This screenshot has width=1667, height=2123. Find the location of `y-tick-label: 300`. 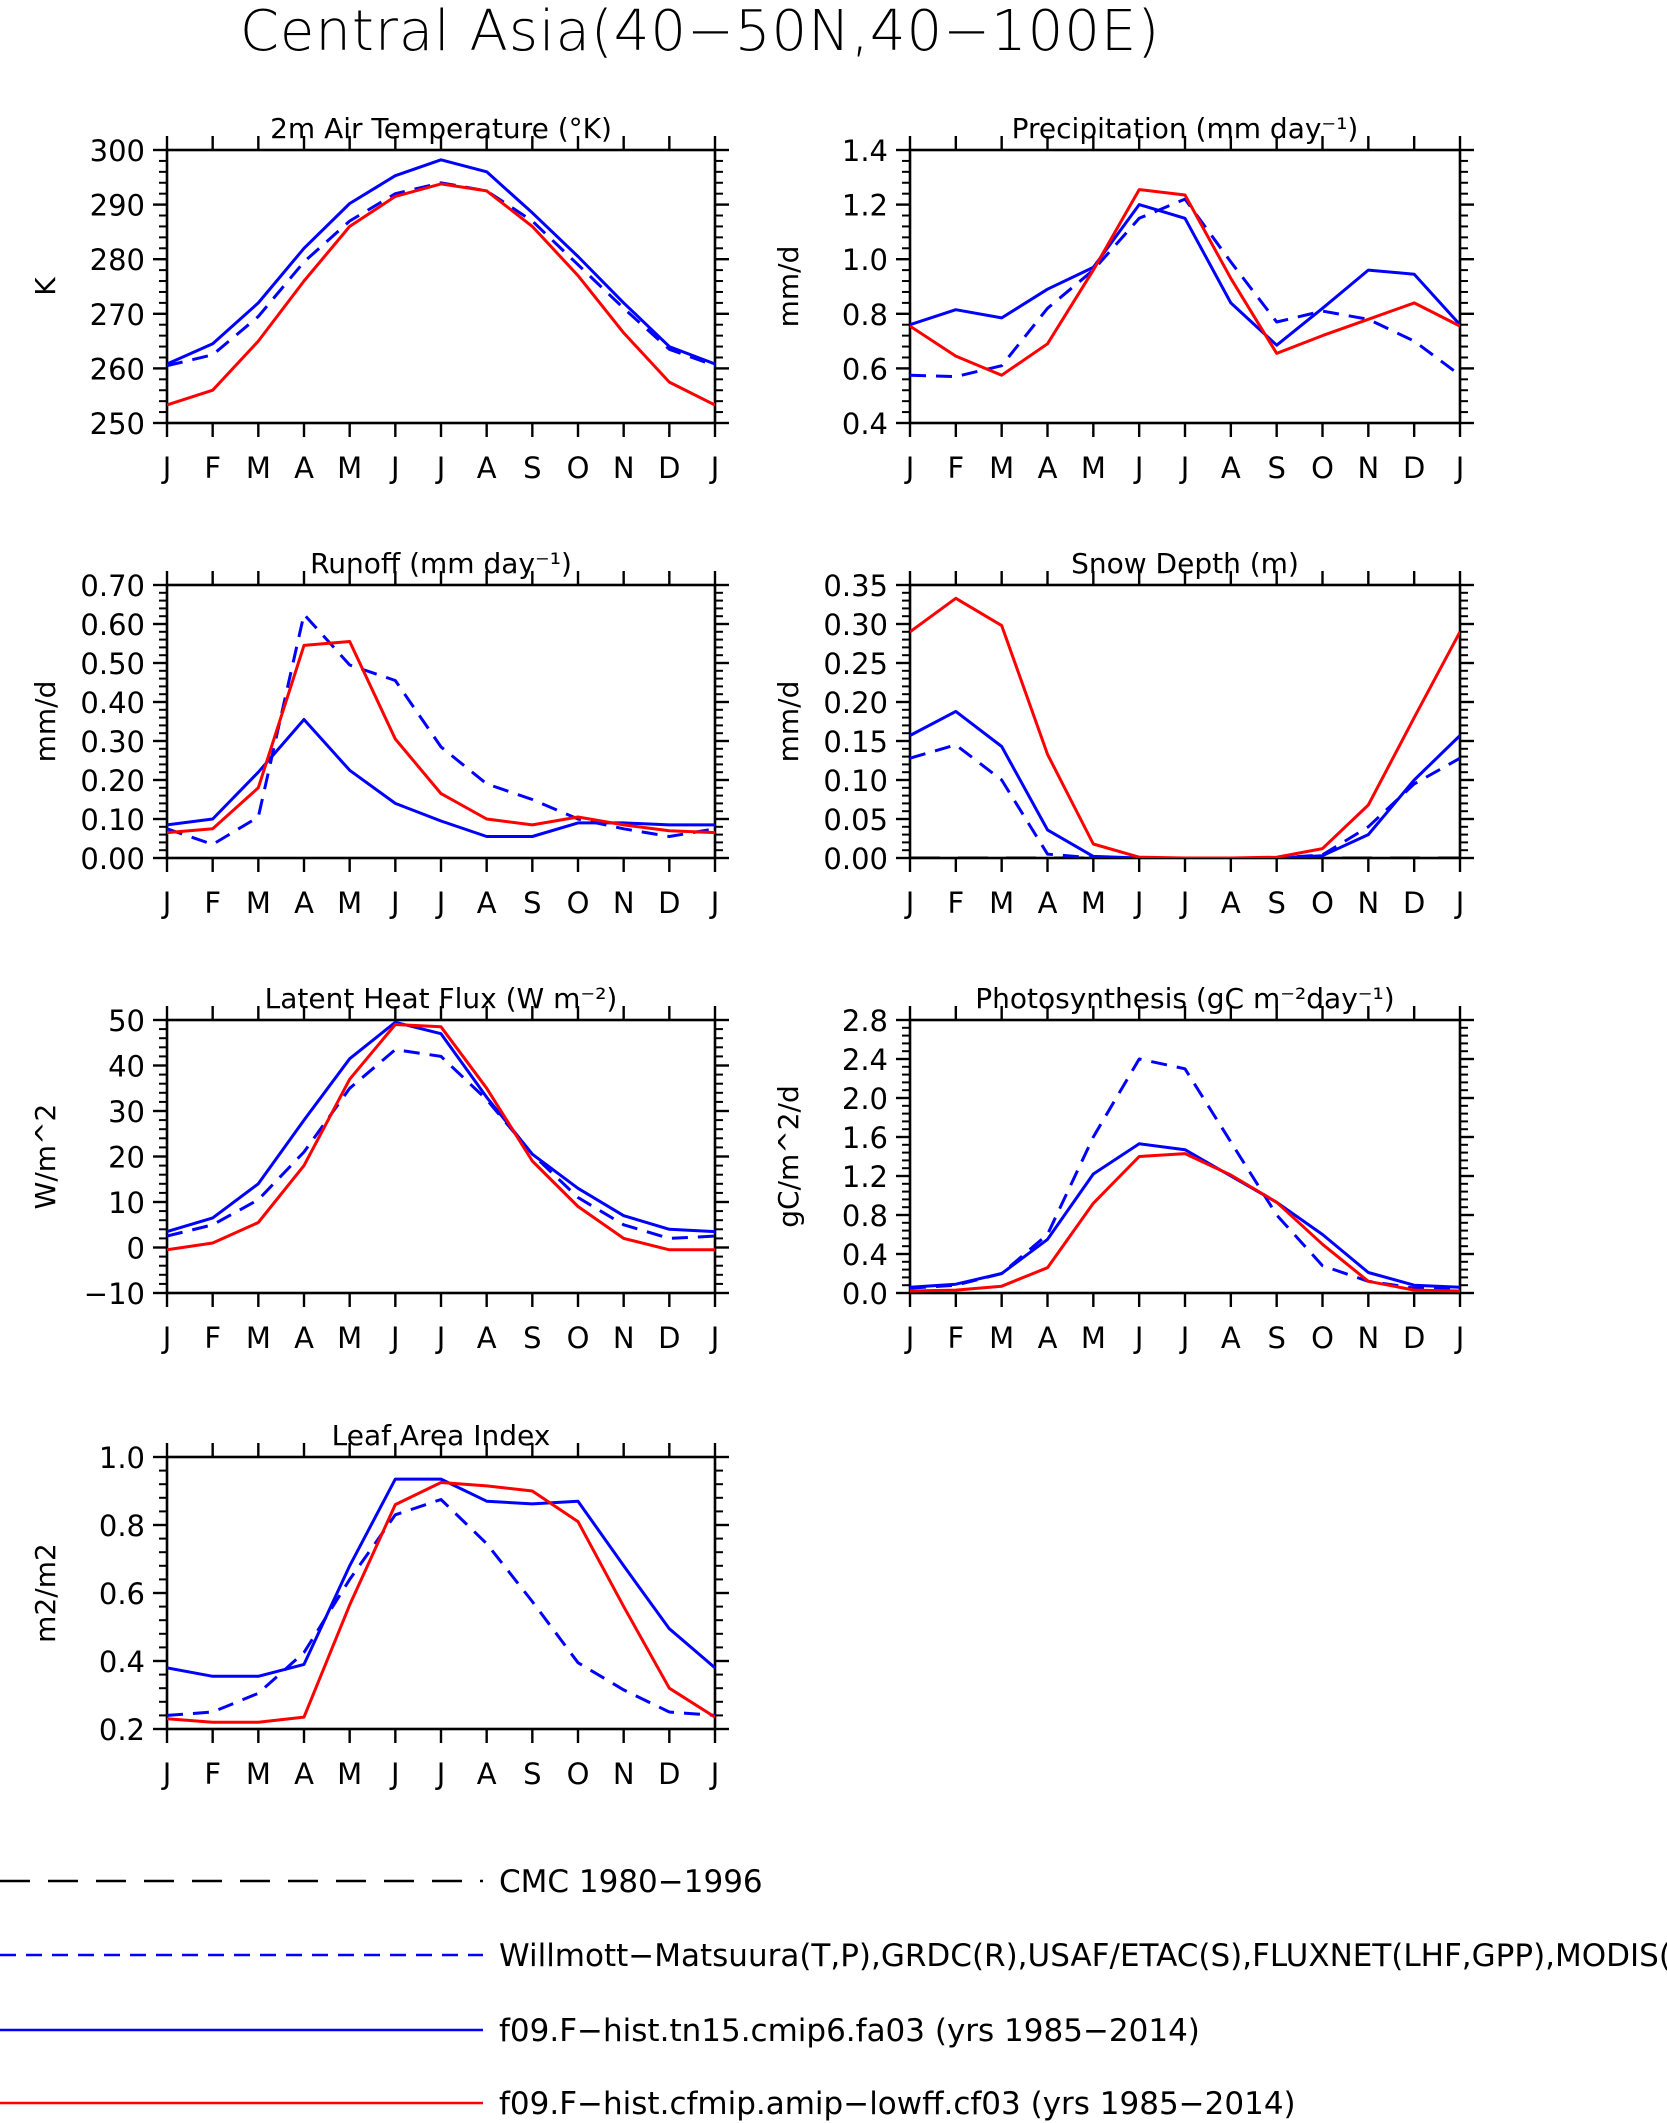

y-tick-label: 300 is located at coordinates (117, 151).